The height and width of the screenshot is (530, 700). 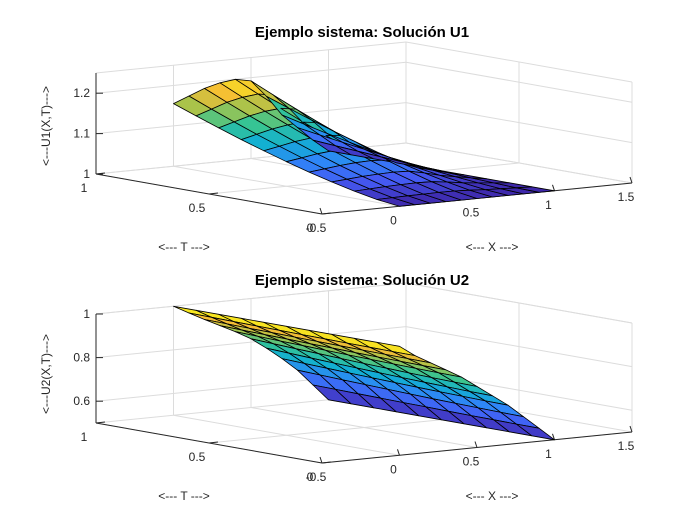 I want to click on surface-u2, so click(x=364, y=373).